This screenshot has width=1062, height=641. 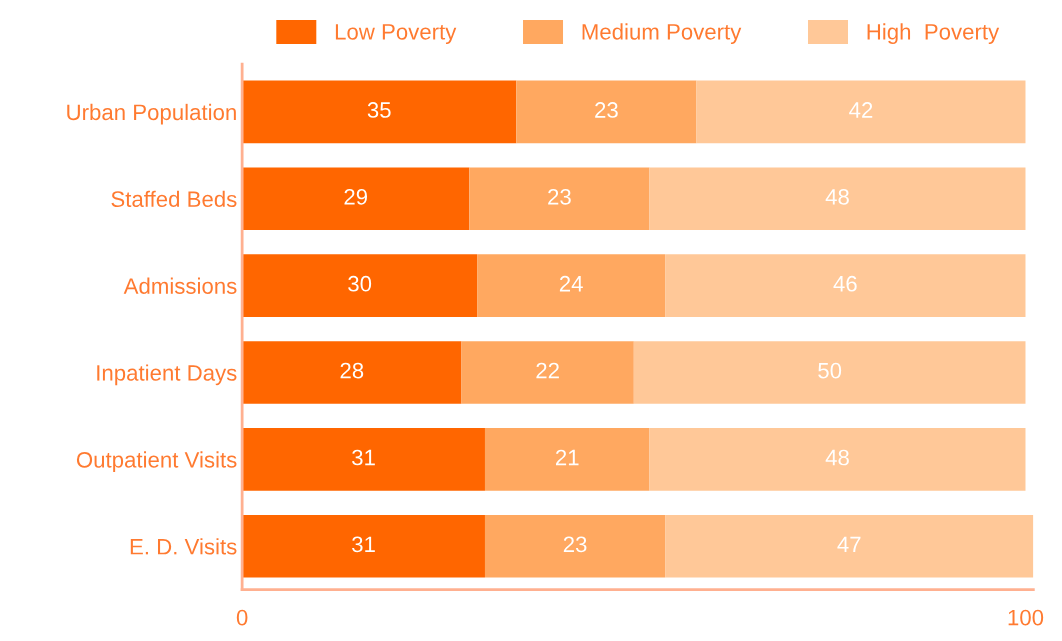 I want to click on legend-label: Medium Poverty, so click(x=662, y=34).